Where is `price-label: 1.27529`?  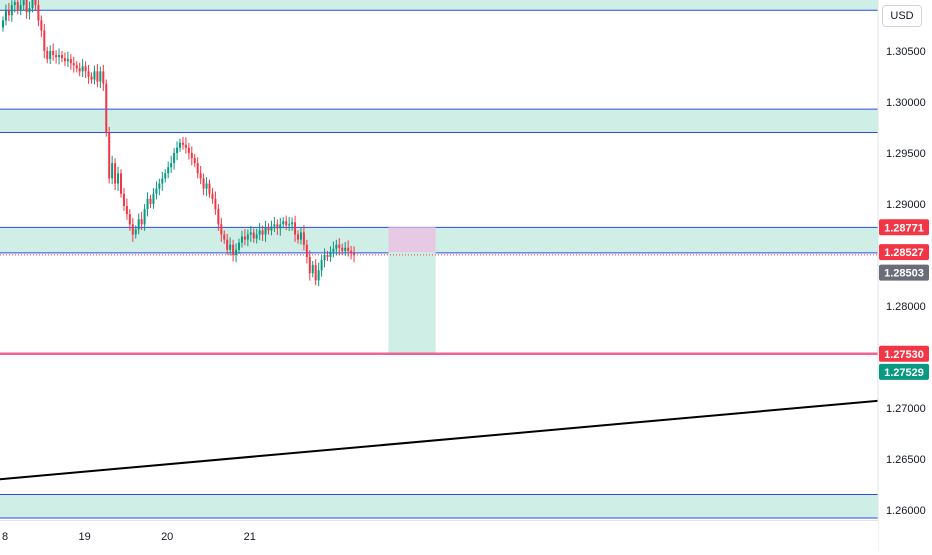
price-label: 1.27529 is located at coordinates (904, 371).